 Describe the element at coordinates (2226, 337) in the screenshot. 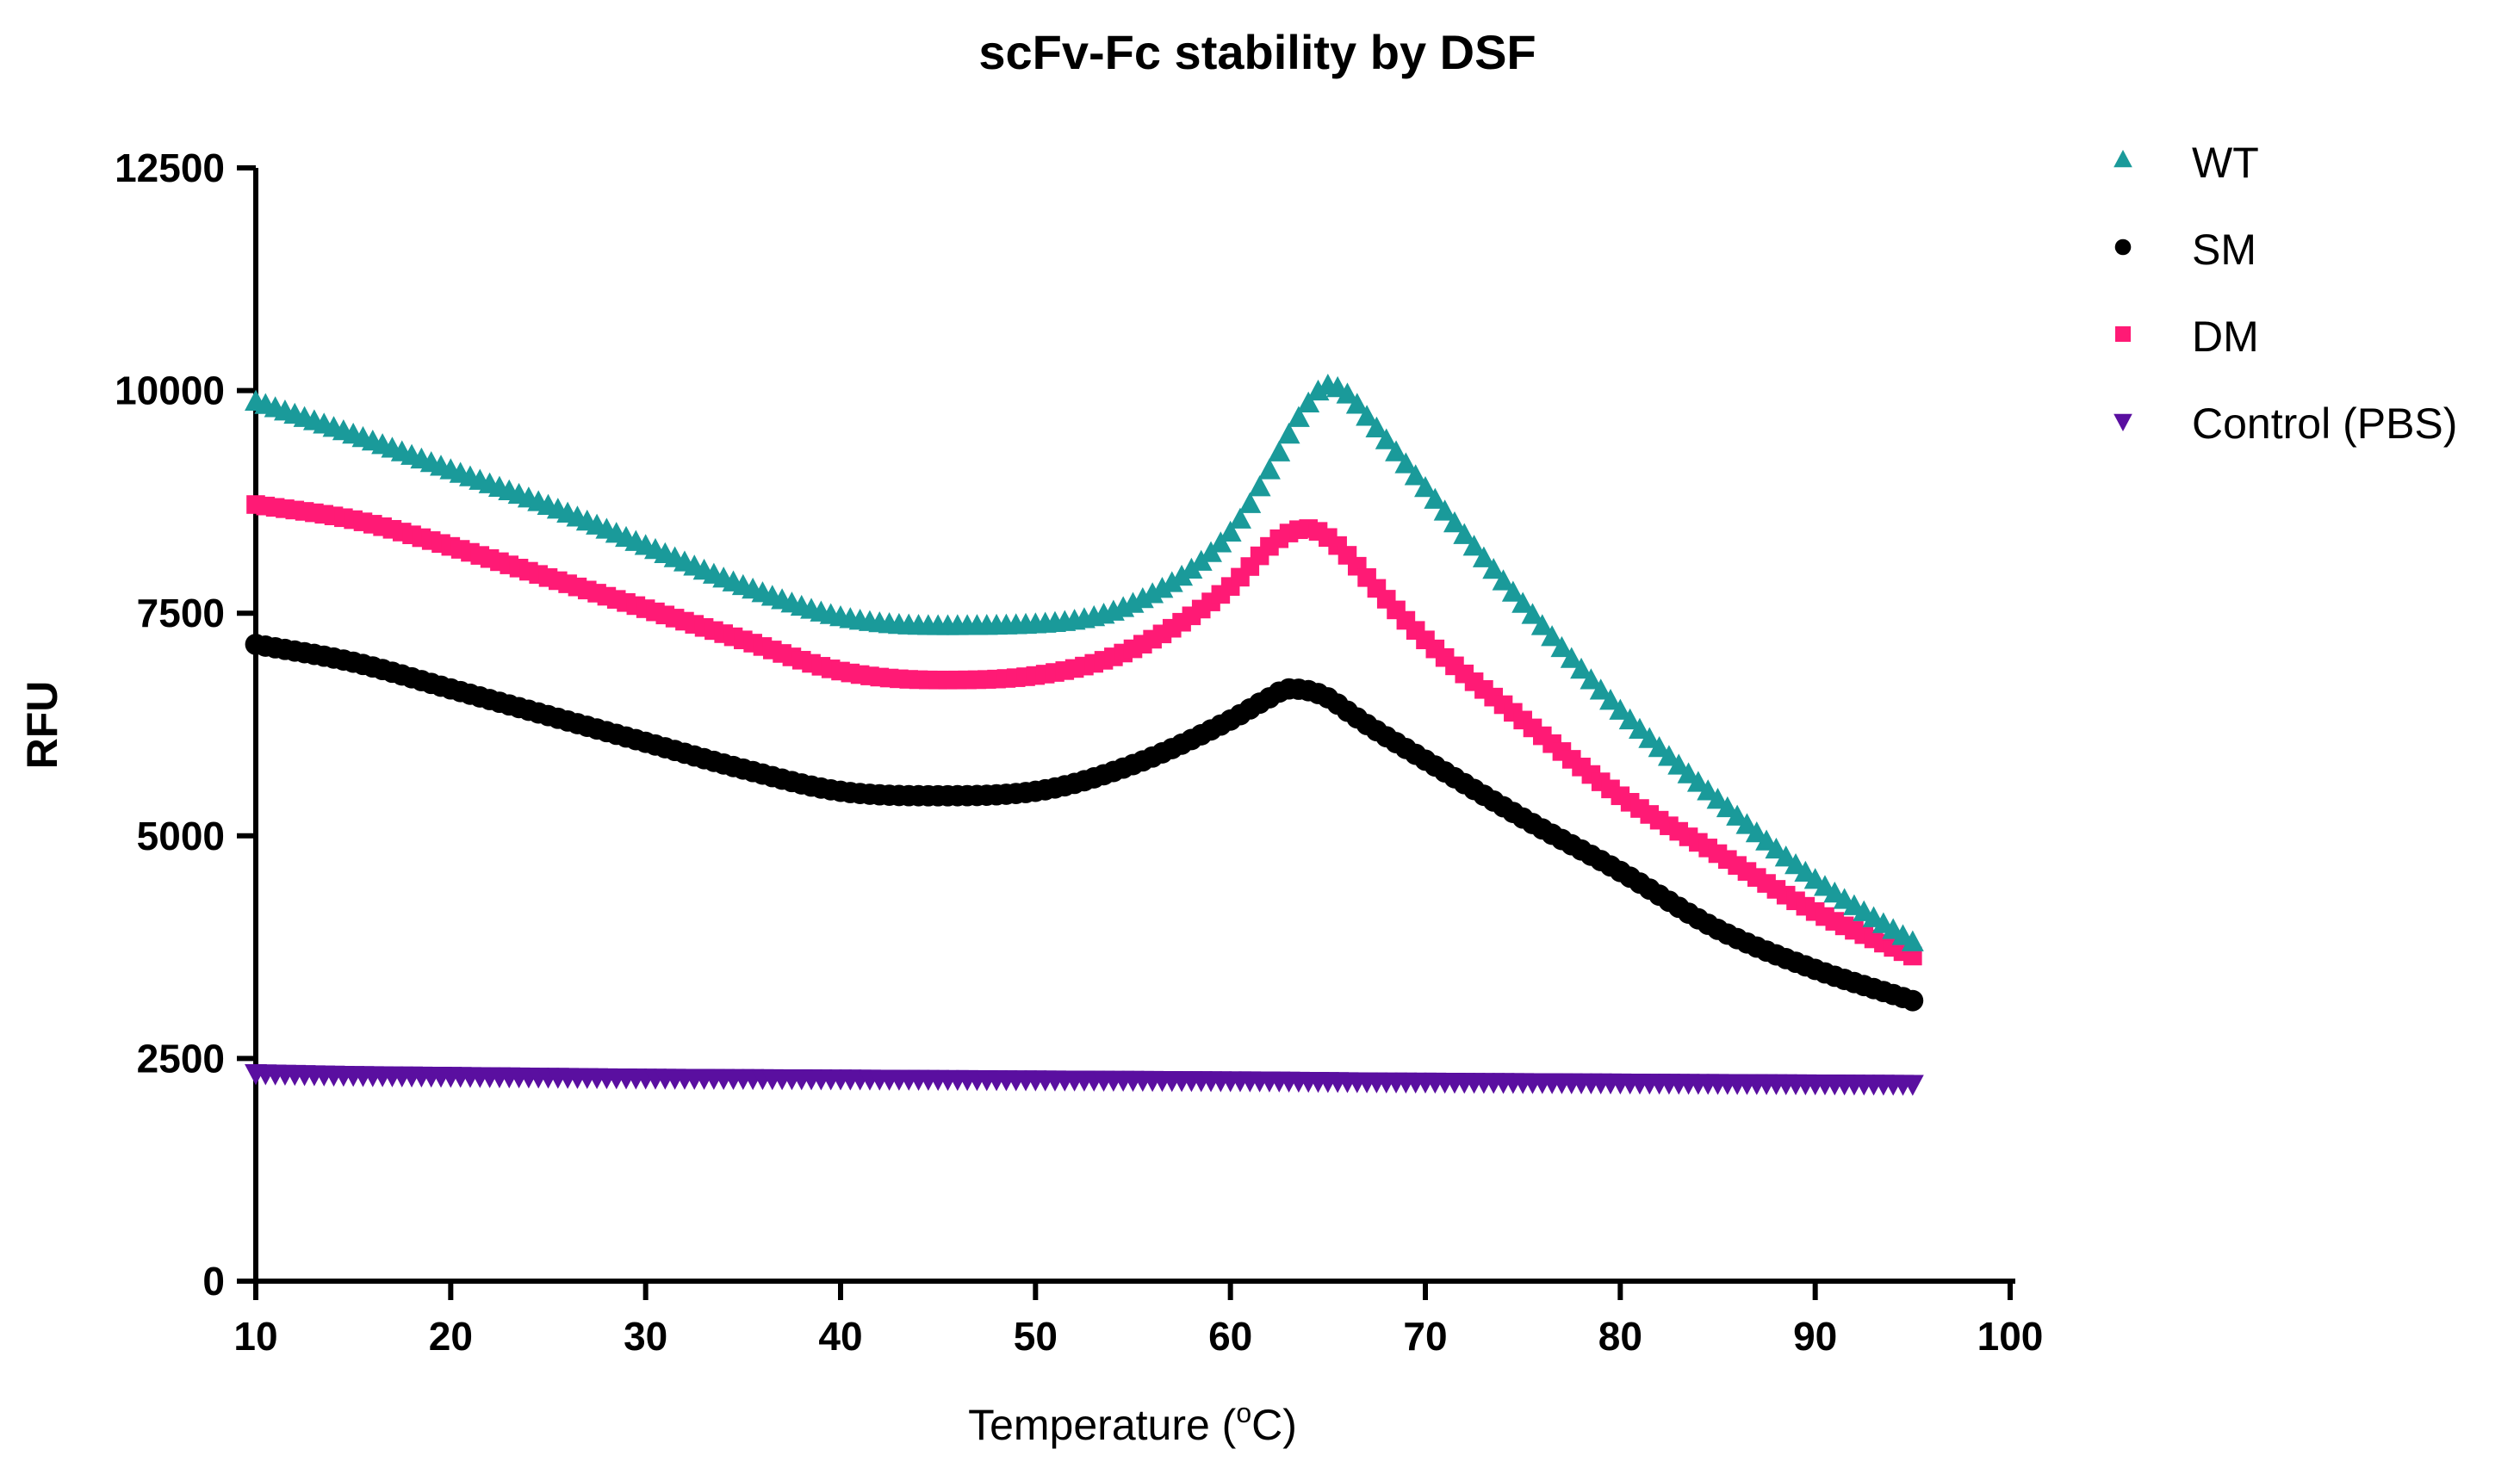

I see `legend-label: DM` at that location.